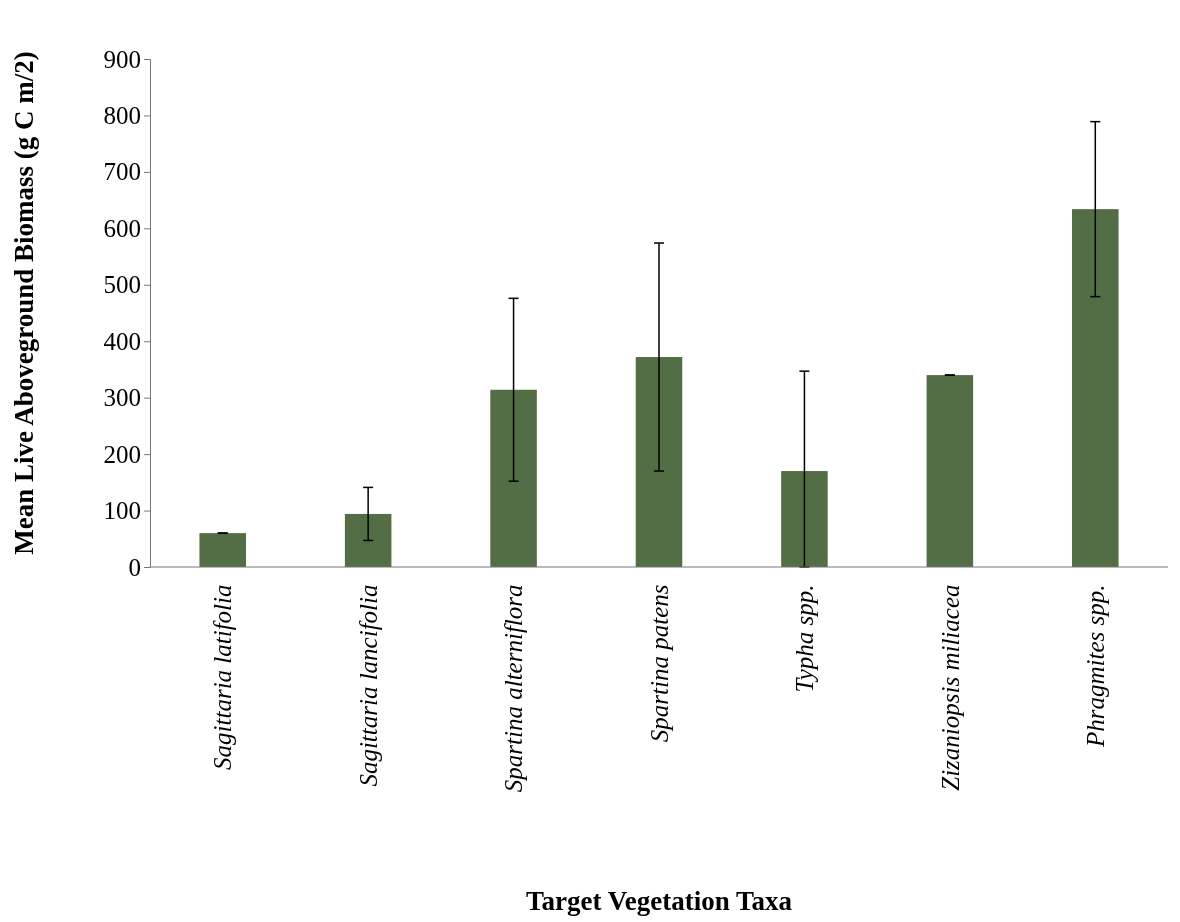 The image size is (1180, 922). Describe the element at coordinates (223, 677) in the screenshot. I see `x-tick-label: Sagittaria latifolia` at that location.